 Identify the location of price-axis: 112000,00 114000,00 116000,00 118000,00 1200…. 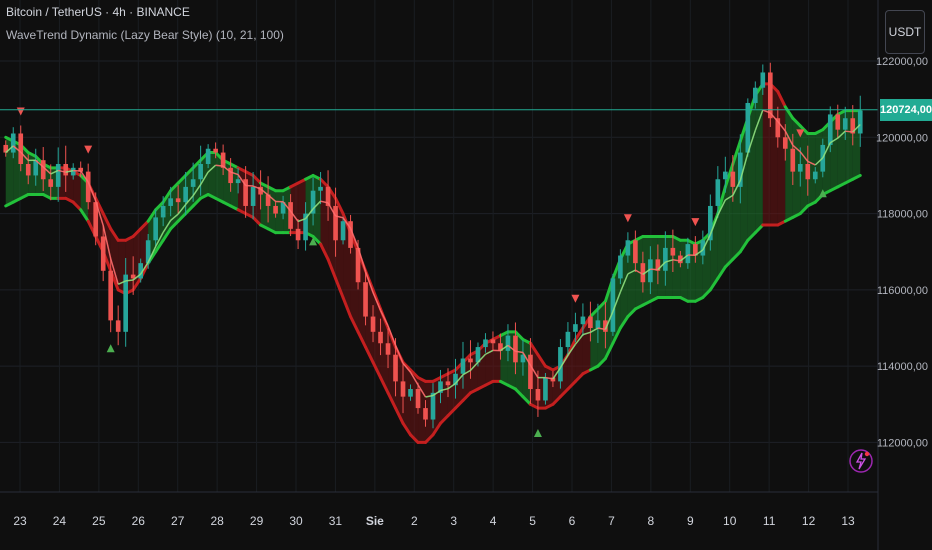
(902, 252).